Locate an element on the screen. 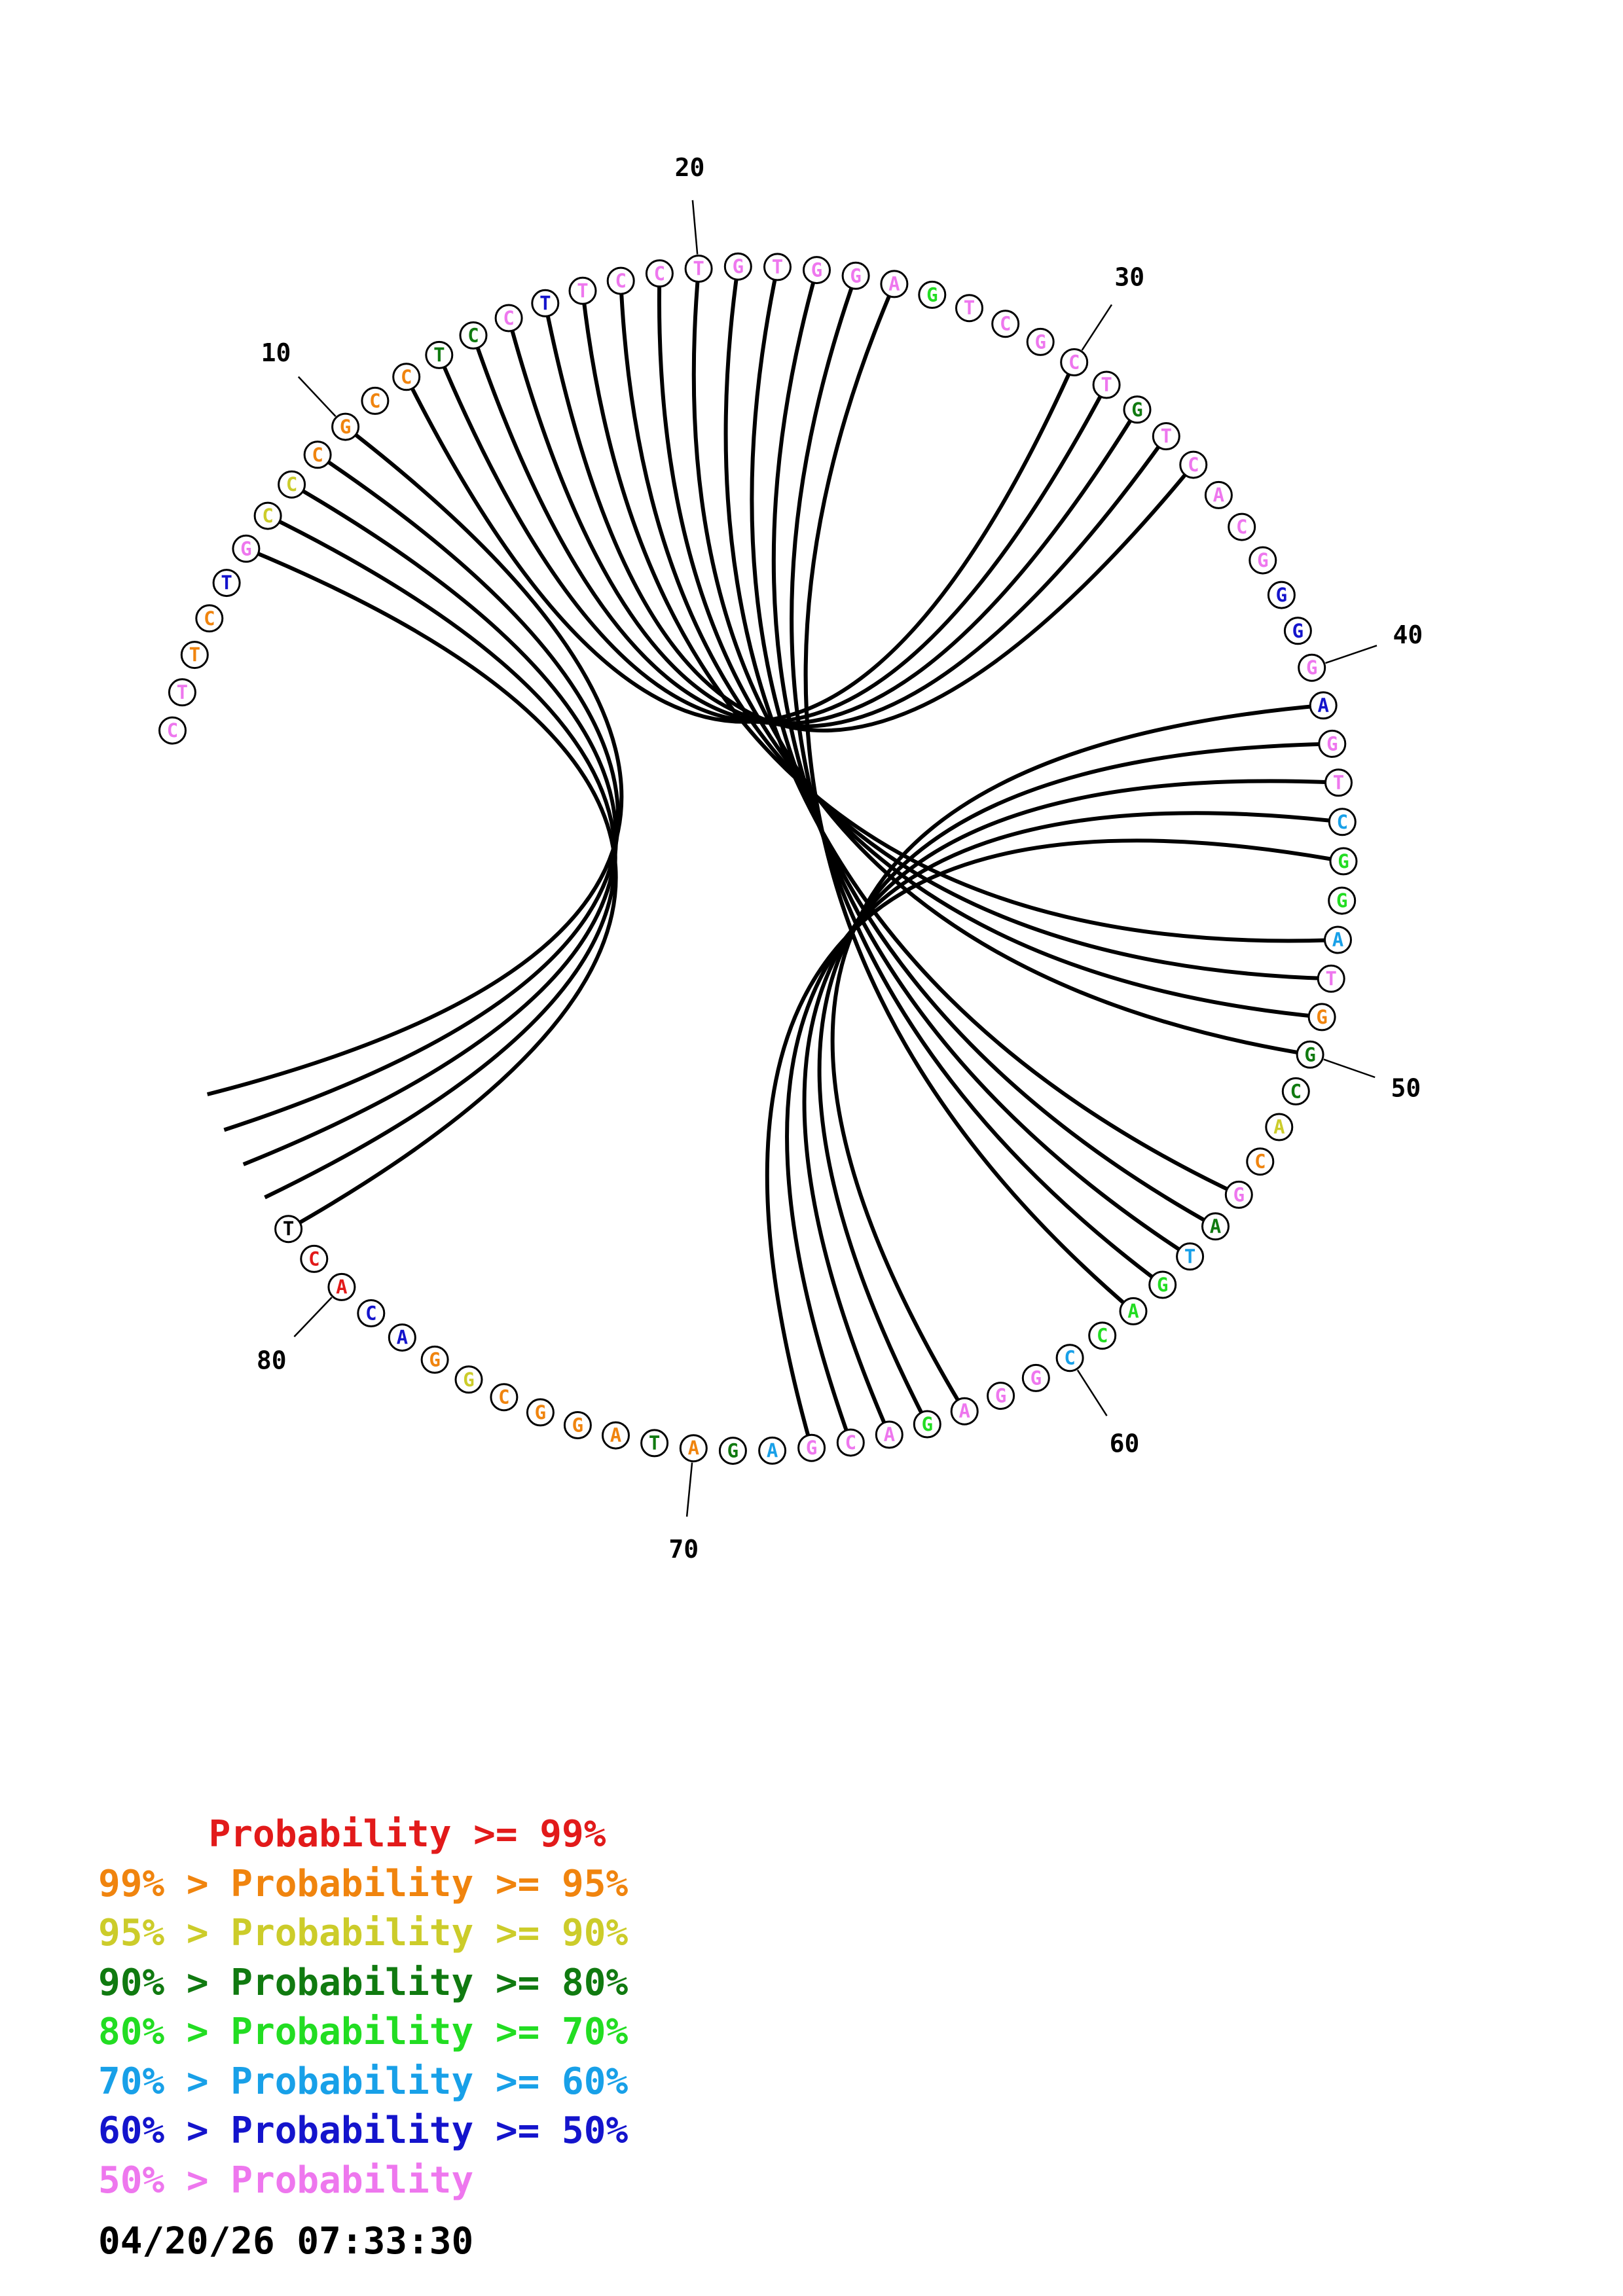  nucleotide-34: C is located at coordinates (1193, 464).